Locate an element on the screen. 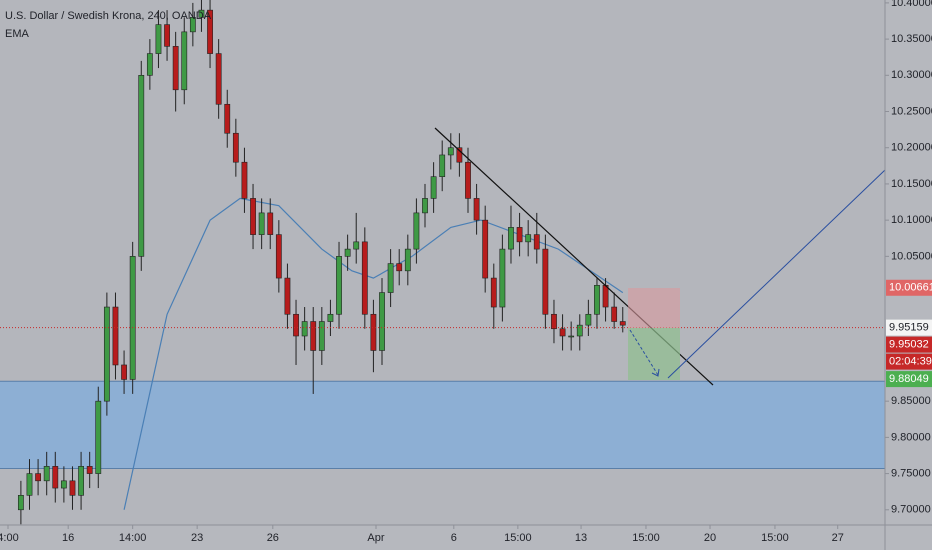  y-tick-label: 9.70000 is located at coordinates (911, 510).